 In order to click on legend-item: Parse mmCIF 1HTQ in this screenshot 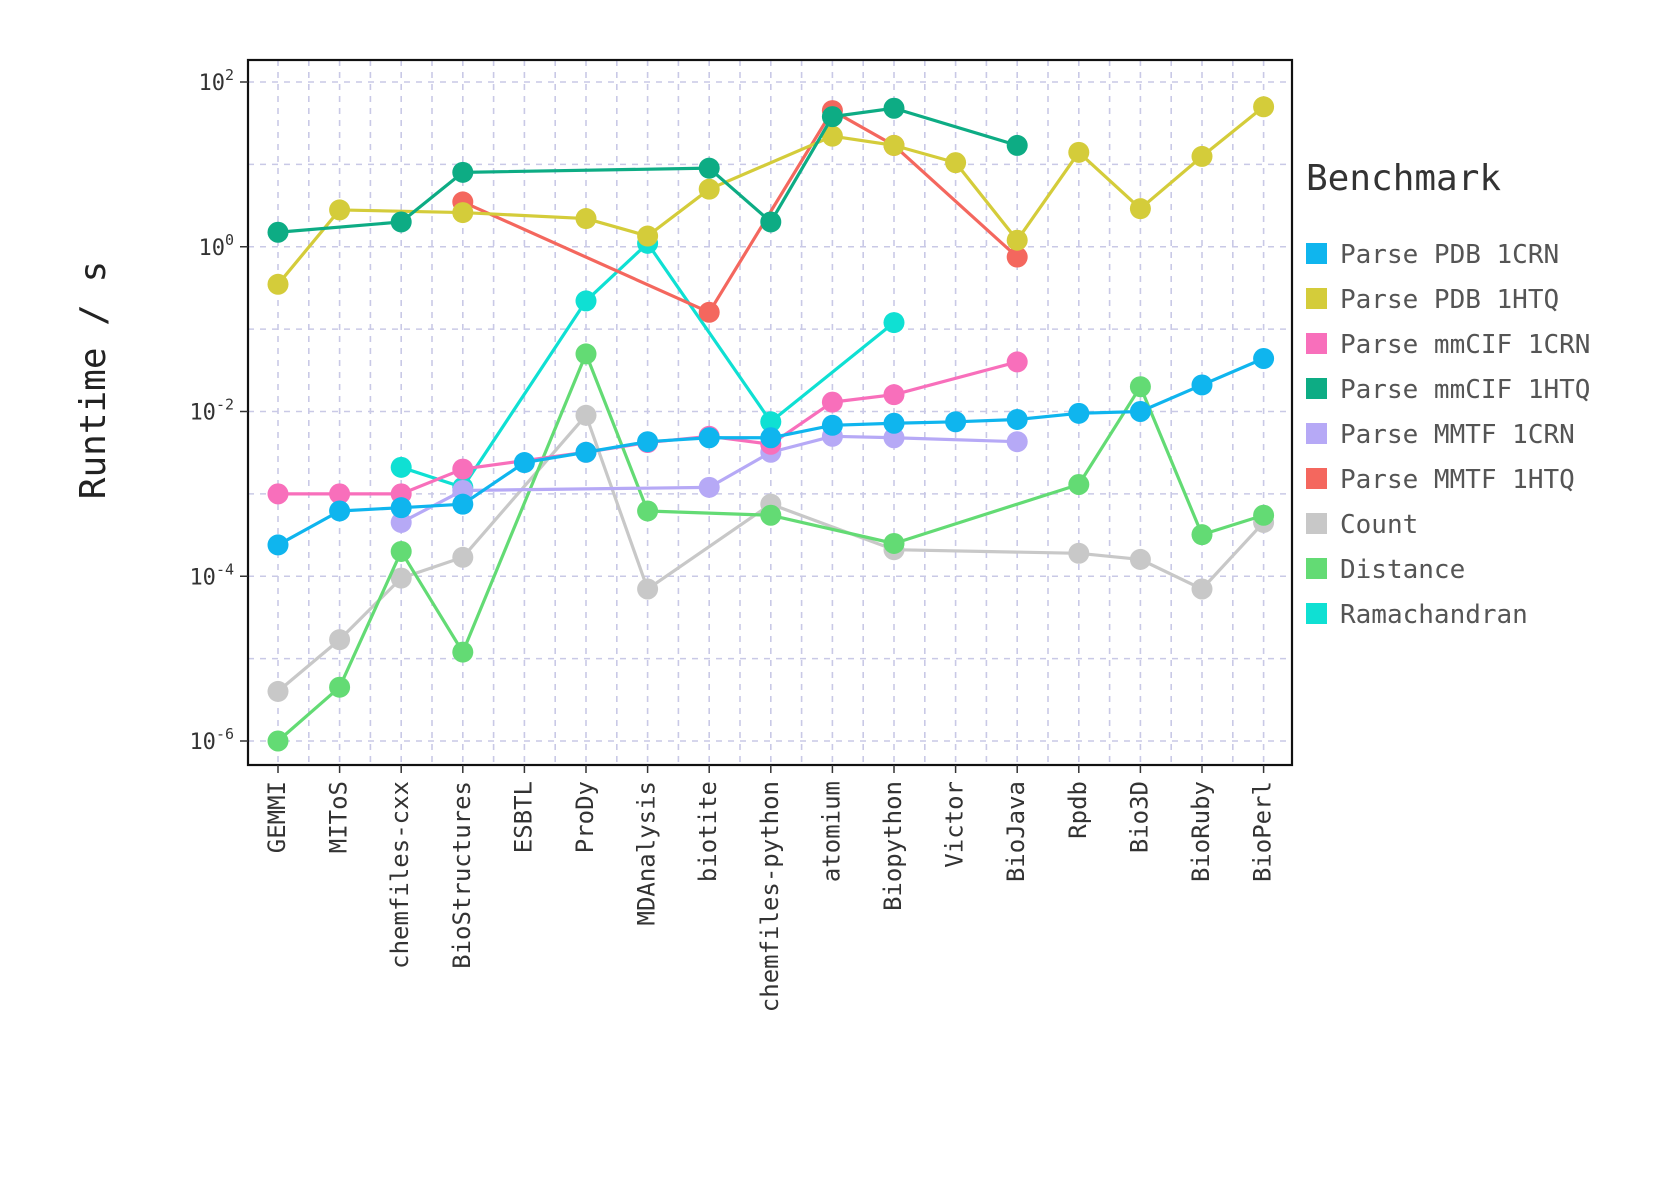, I will do `click(1448, 390)`.